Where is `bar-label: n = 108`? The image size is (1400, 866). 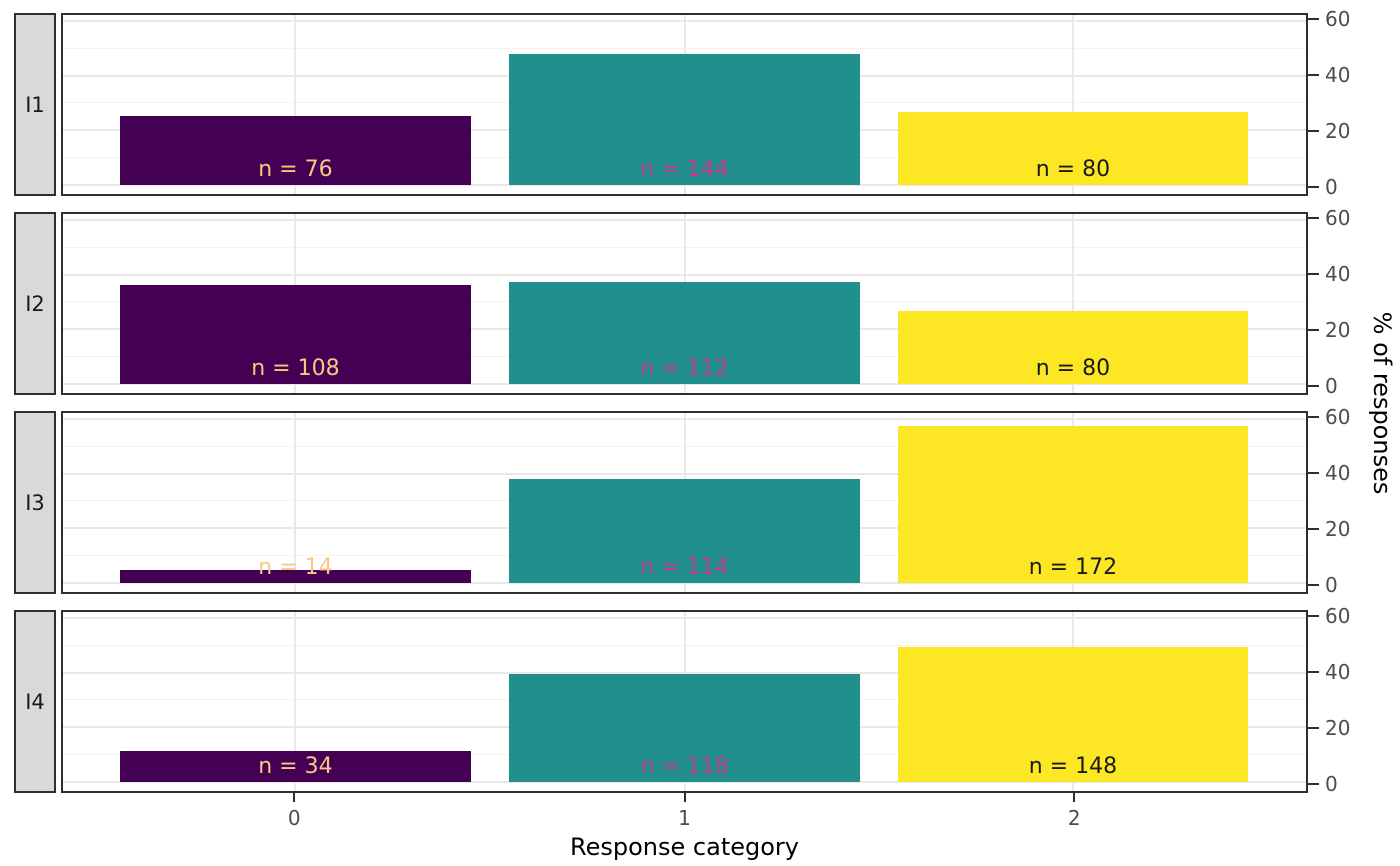 bar-label: n = 108 is located at coordinates (295, 369).